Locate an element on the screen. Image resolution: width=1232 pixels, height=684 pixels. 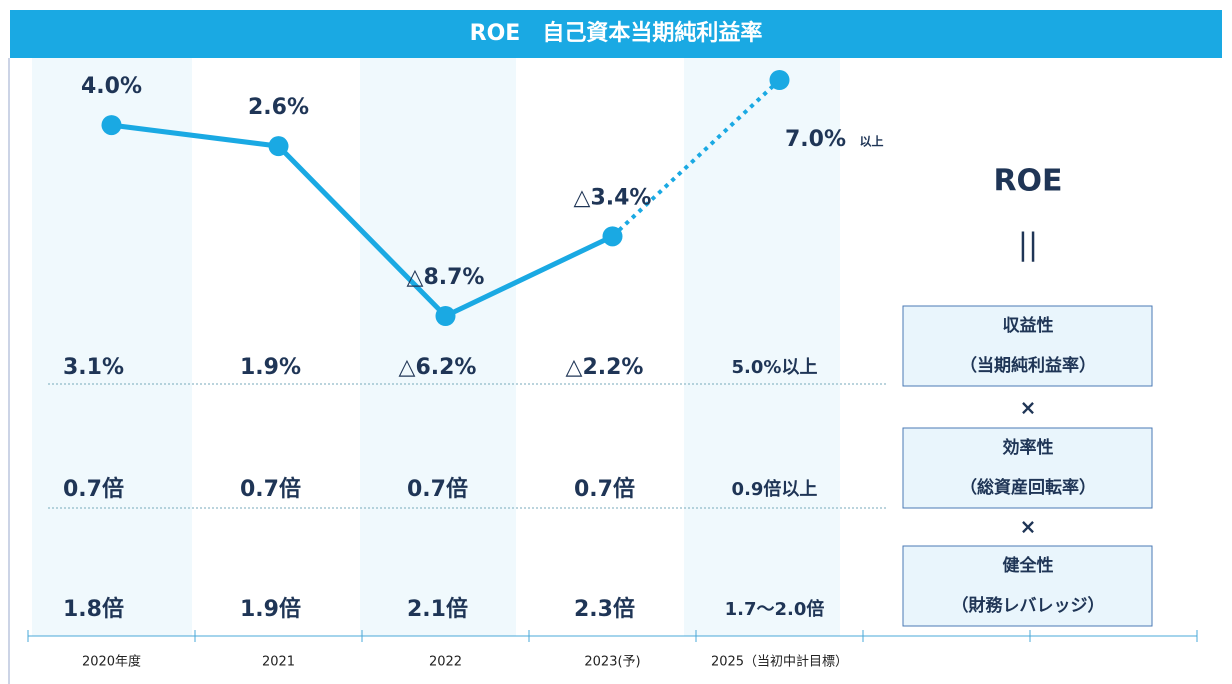
value-label: 2.6% is located at coordinates (278, 107).